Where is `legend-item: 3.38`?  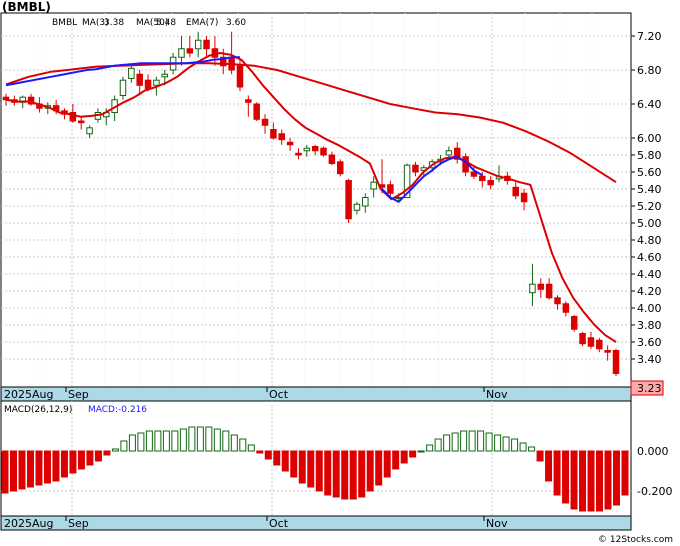 legend-item: 3.38 is located at coordinates (114, 23).